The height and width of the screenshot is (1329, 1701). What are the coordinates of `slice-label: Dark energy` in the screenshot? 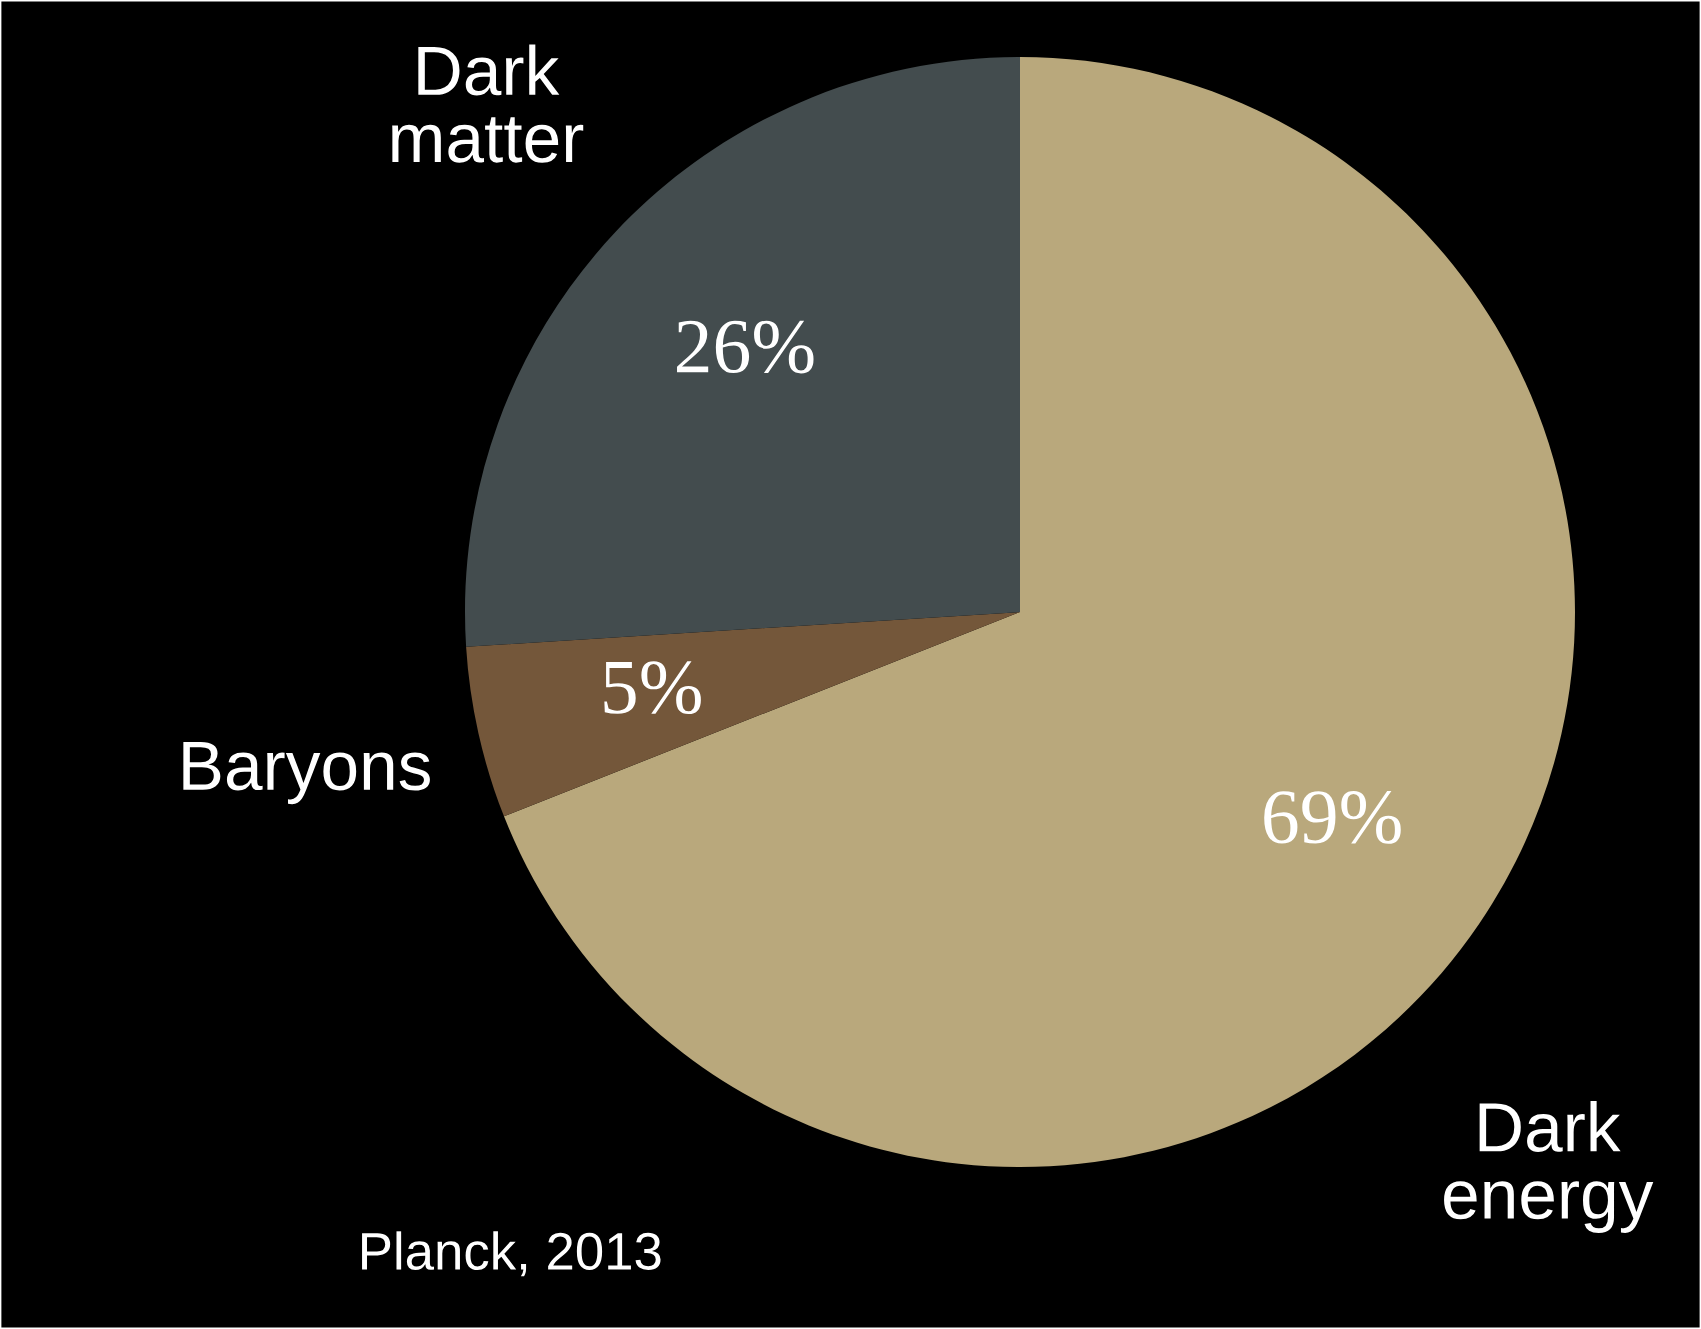 It's located at (1549, 1167).